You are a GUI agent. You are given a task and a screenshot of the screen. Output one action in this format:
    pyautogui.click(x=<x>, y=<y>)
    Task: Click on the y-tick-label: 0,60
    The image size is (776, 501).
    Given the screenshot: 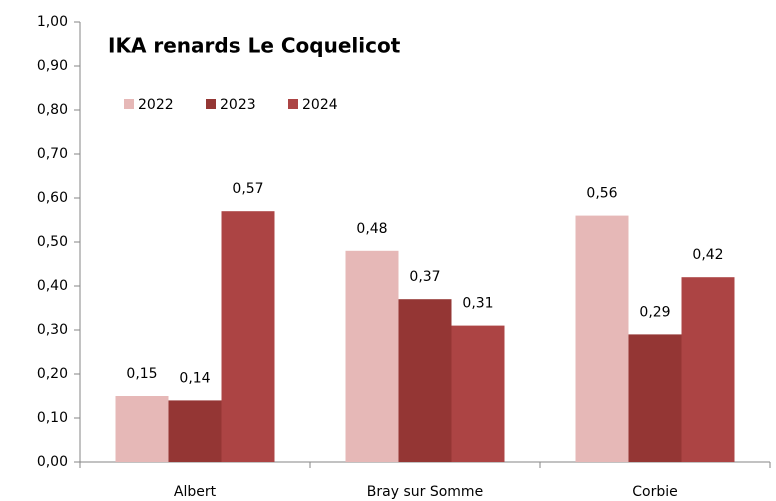 What is the action you would take?
    pyautogui.click(x=52, y=198)
    